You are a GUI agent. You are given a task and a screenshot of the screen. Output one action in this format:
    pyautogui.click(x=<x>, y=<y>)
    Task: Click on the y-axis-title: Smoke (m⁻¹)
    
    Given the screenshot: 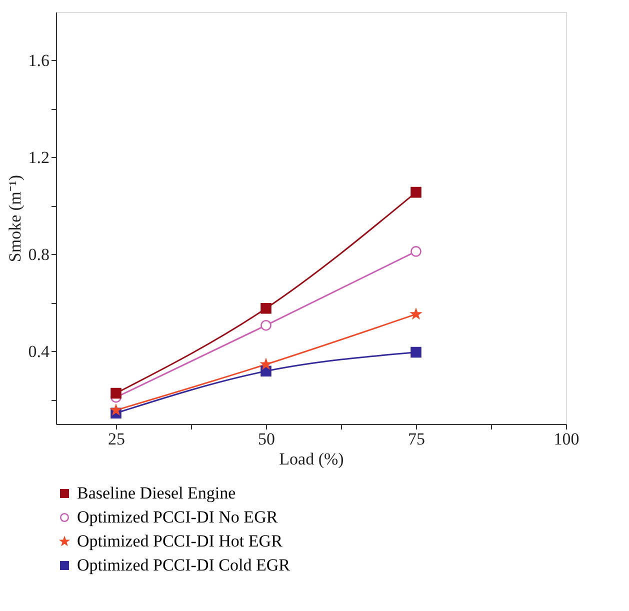 What is the action you would take?
    pyautogui.click(x=14, y=218)
    